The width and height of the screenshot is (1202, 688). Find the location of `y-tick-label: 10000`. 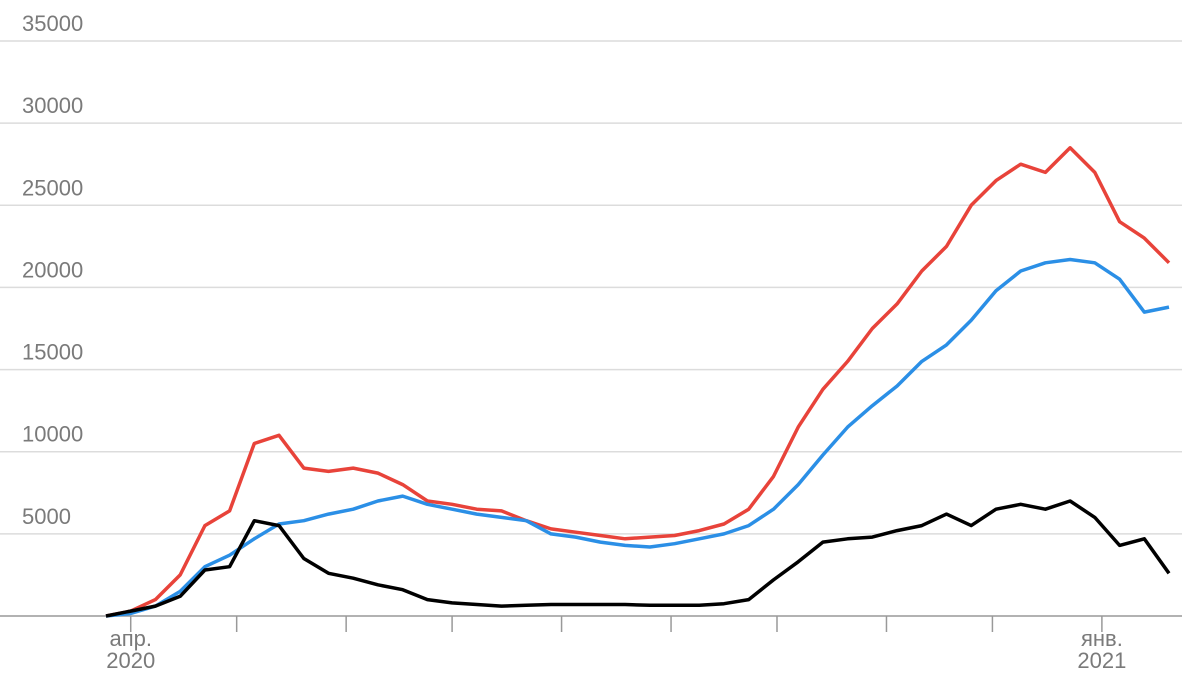

y-tick-label: 10000 is located at coordinates (52, 434).